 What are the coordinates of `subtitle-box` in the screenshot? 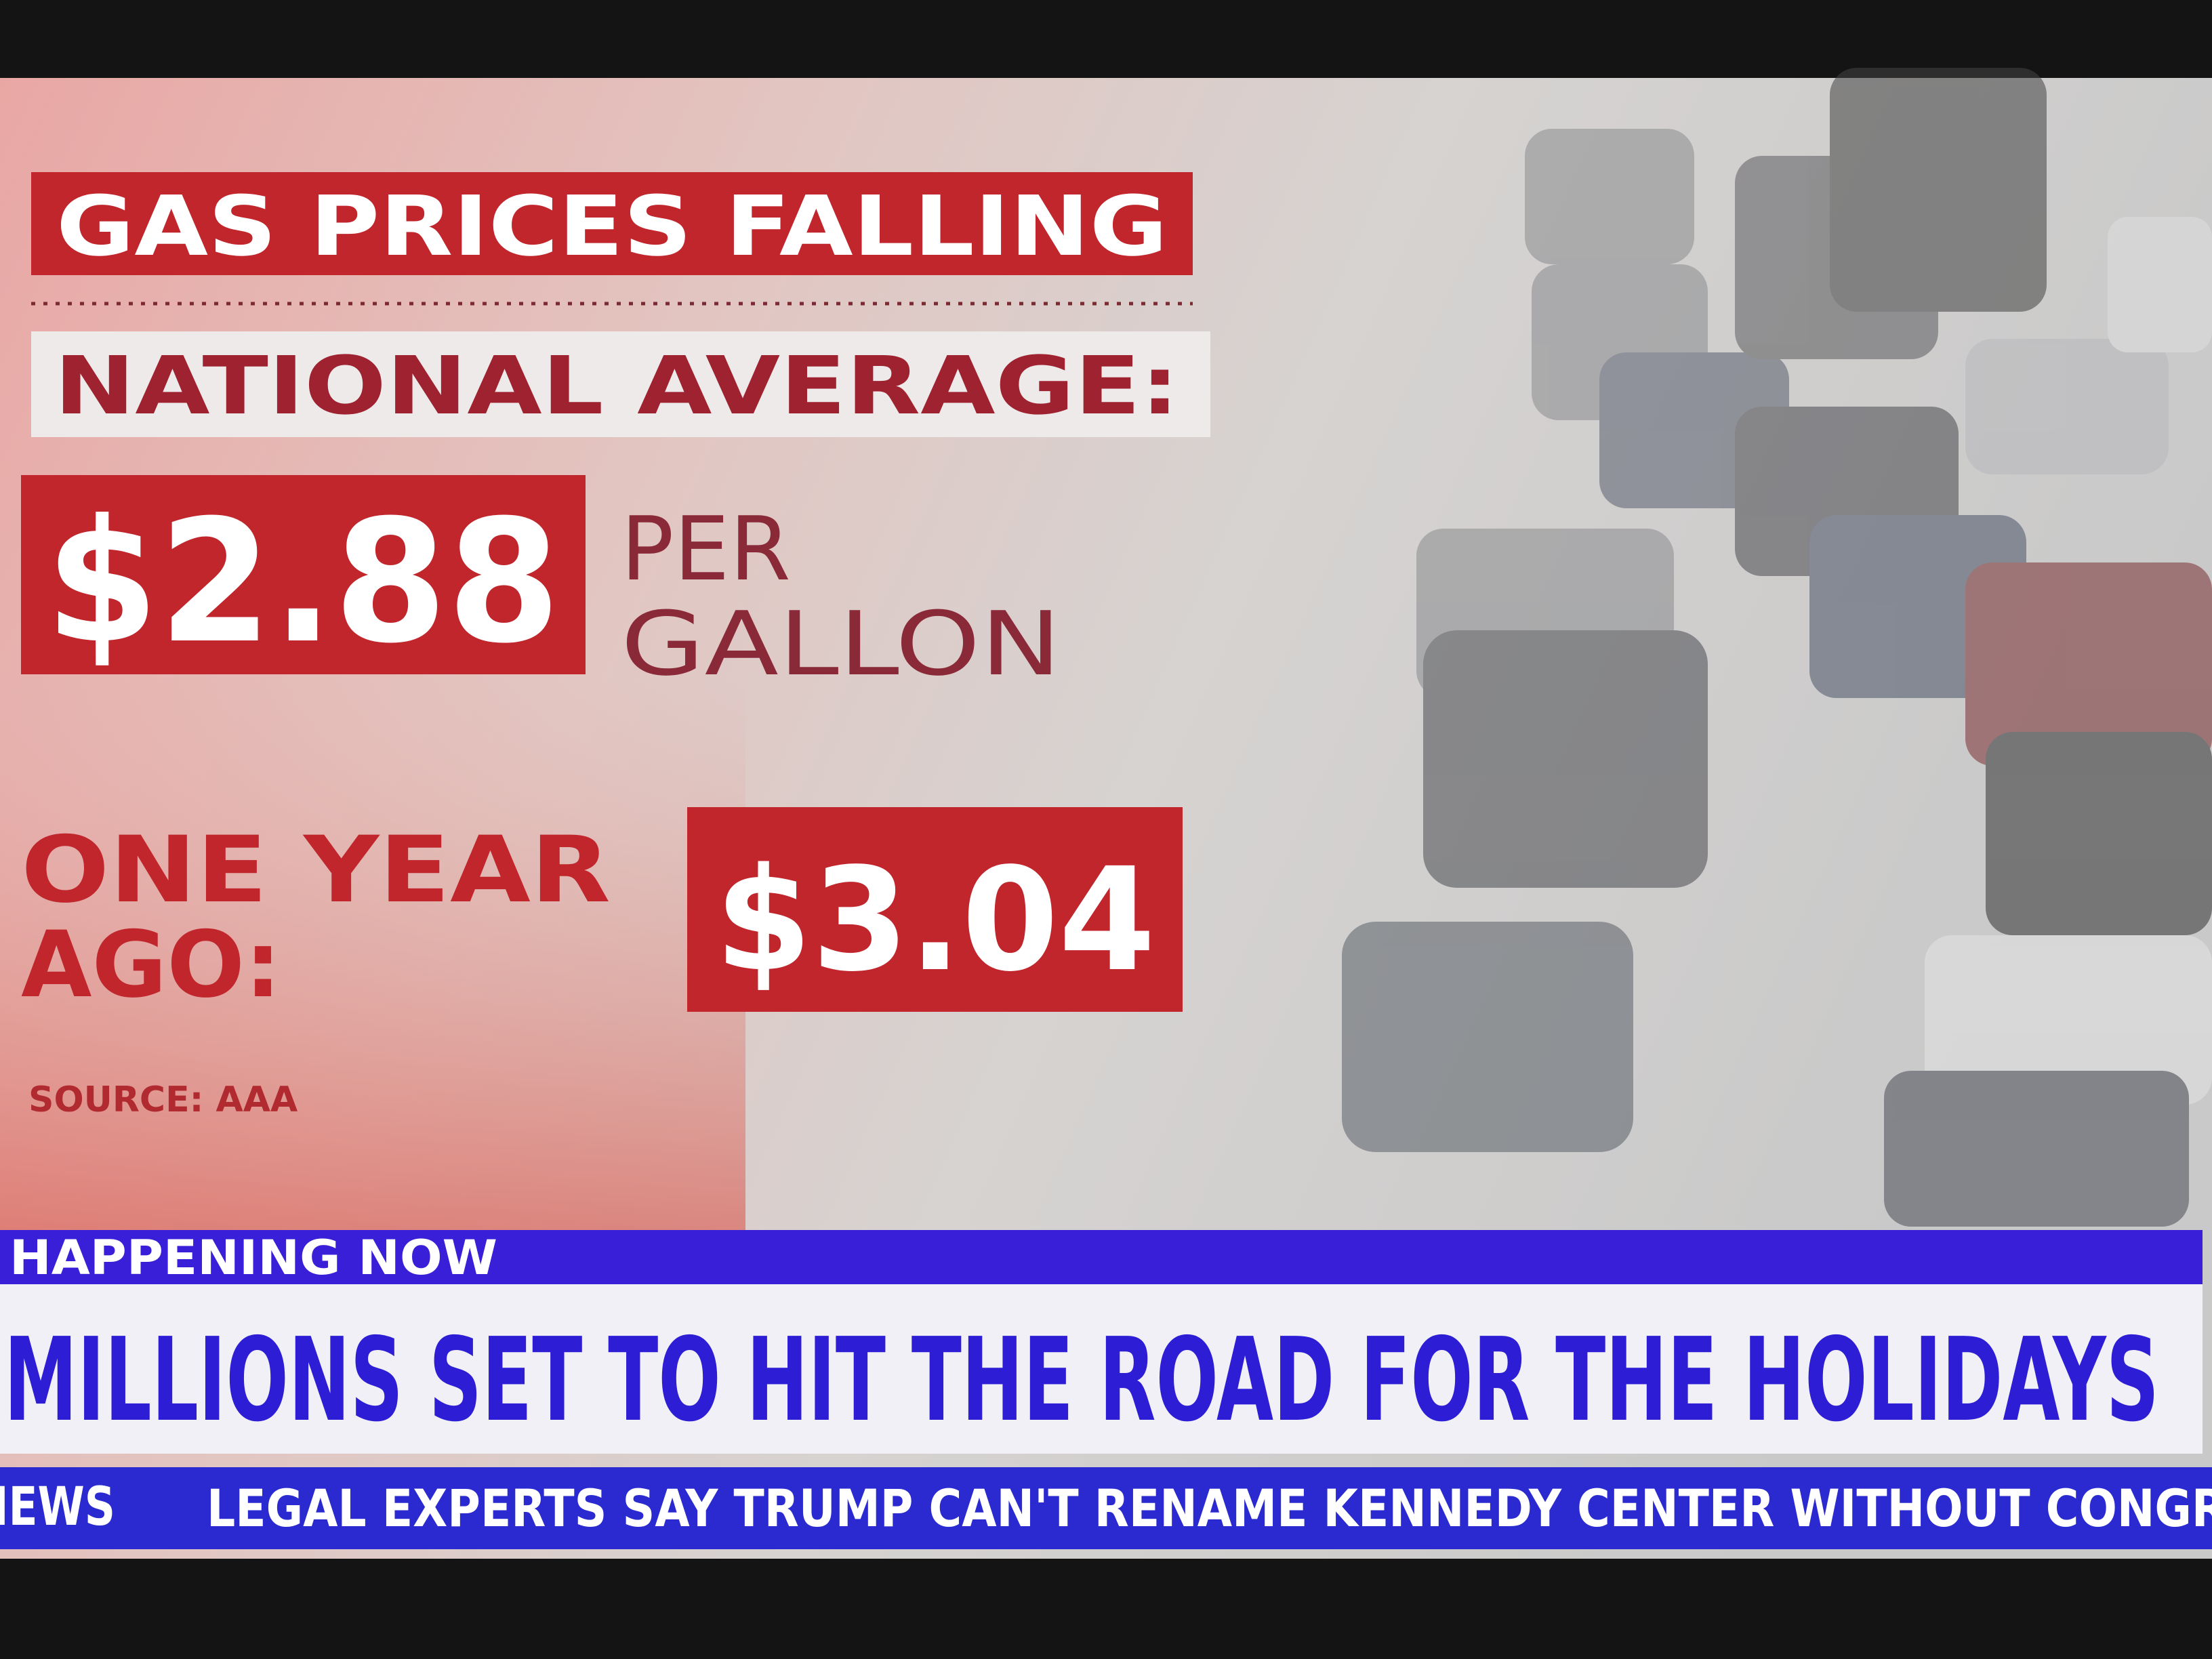 It's located at (621, 384).